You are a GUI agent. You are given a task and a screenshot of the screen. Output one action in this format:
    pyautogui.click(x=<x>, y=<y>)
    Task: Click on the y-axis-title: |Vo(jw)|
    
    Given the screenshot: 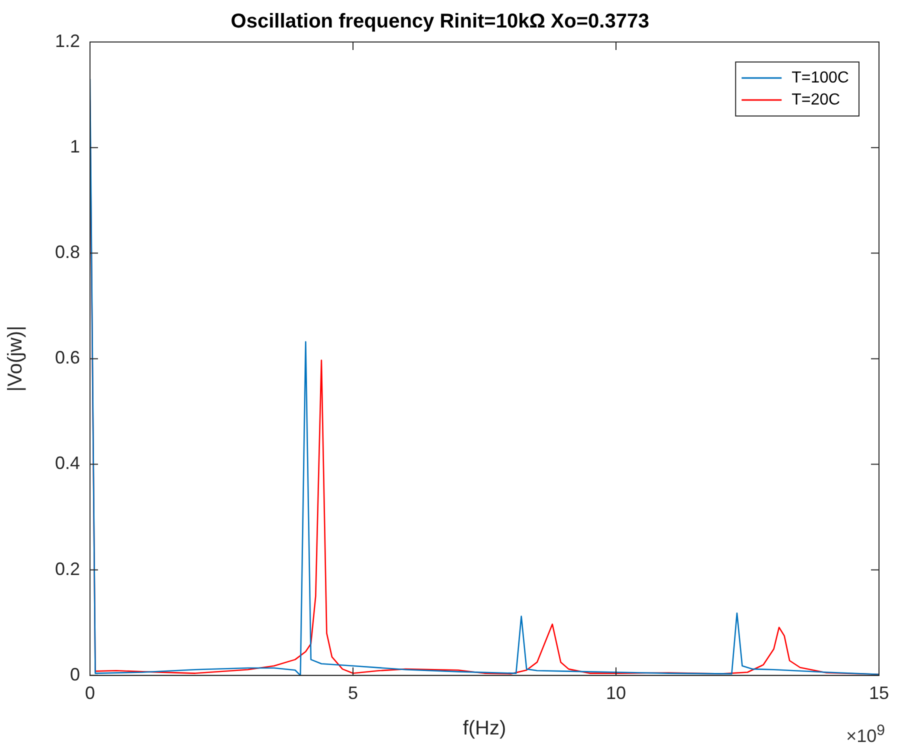 What is the action you would take?
    pyautogui.click(x=15, y=359)
    